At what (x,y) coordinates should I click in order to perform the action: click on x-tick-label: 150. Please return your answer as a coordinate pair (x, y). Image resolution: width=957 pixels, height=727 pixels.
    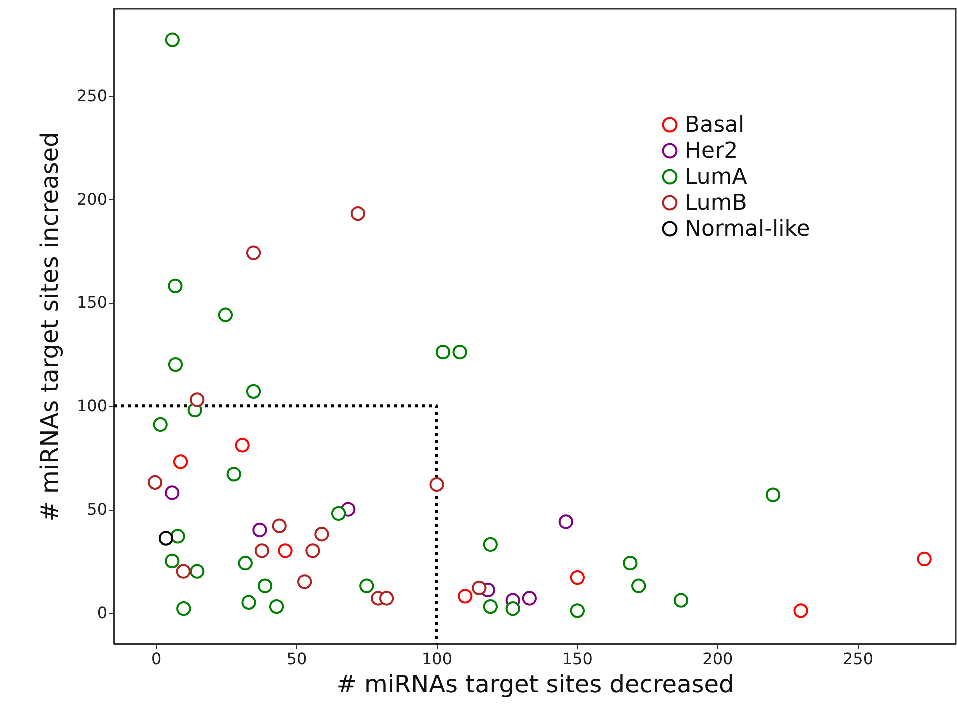
    Looking at the image, I should click on (577, 659).